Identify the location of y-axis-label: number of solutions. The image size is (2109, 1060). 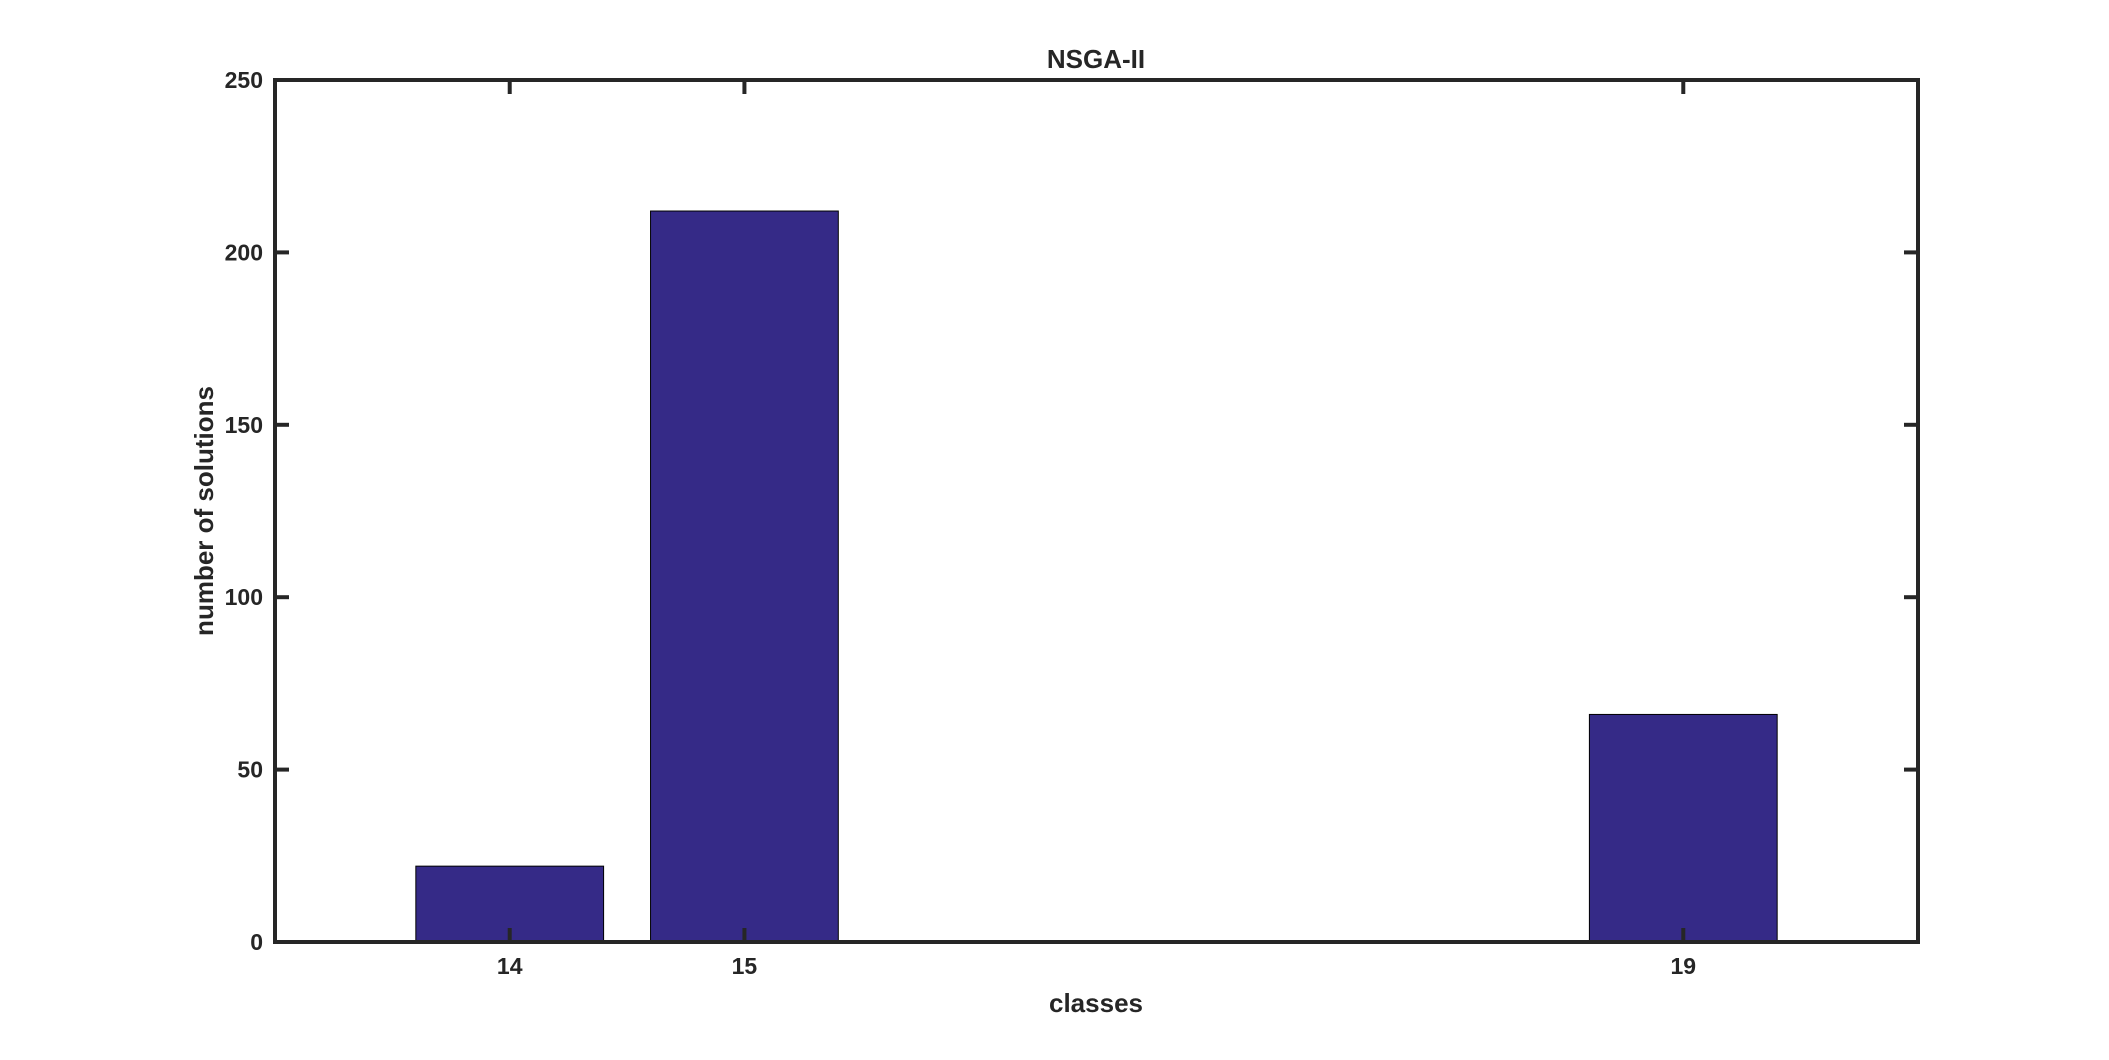
(204, 511).